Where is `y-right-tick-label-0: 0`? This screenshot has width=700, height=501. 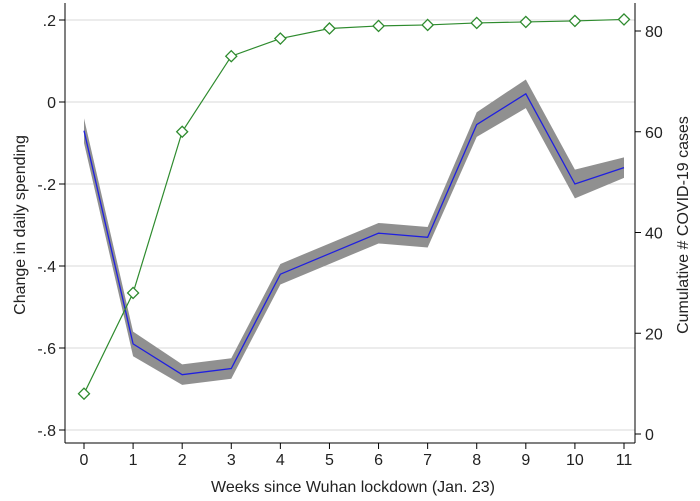
y-right-tick-label-0: 0 is located at coordinates (649, 435).